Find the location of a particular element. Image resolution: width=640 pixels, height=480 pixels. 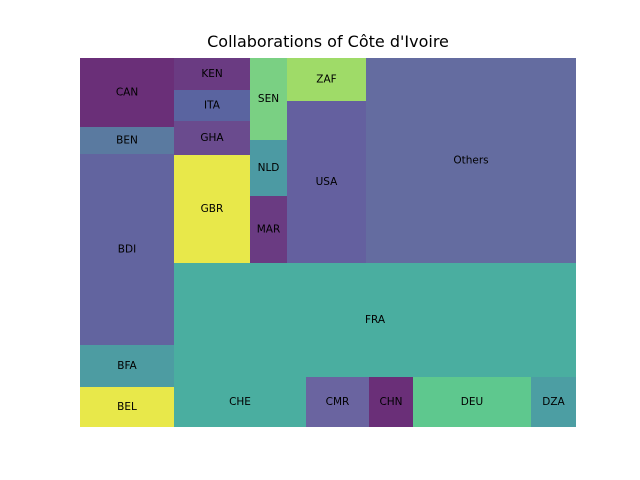

treemap-cell-dza is located at coordinates (553, 402).